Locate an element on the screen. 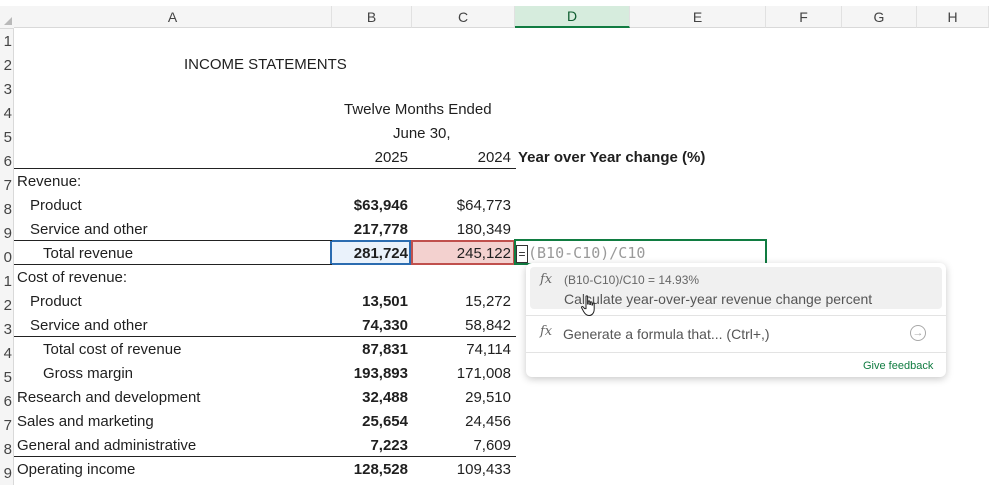  row-header-10: 0 is located at coordinates (7, 257).